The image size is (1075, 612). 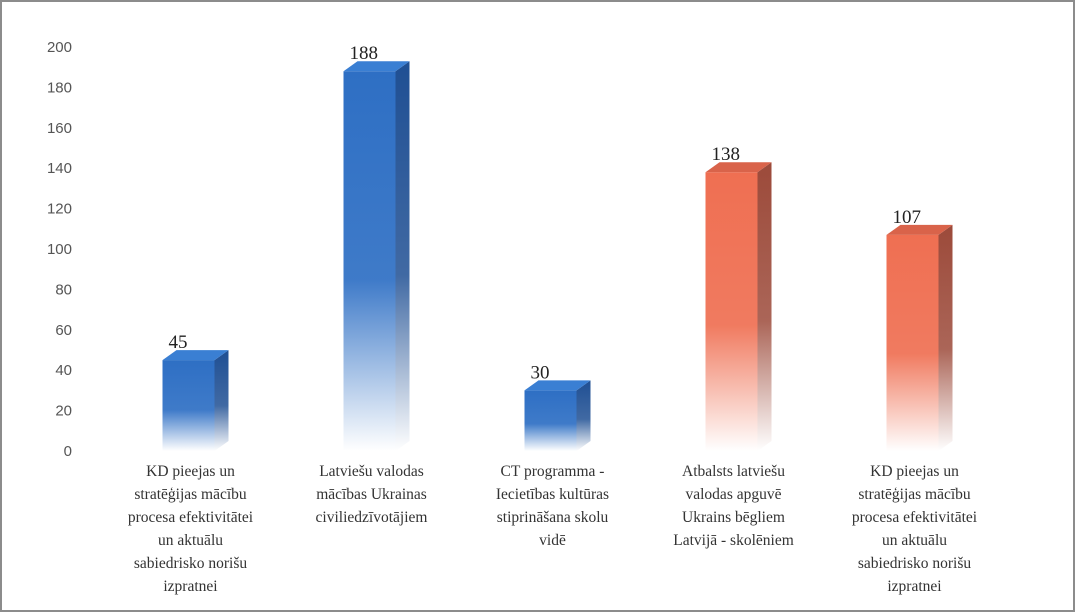 I want to click on bar-4: 138, so click(x=738, y=298).